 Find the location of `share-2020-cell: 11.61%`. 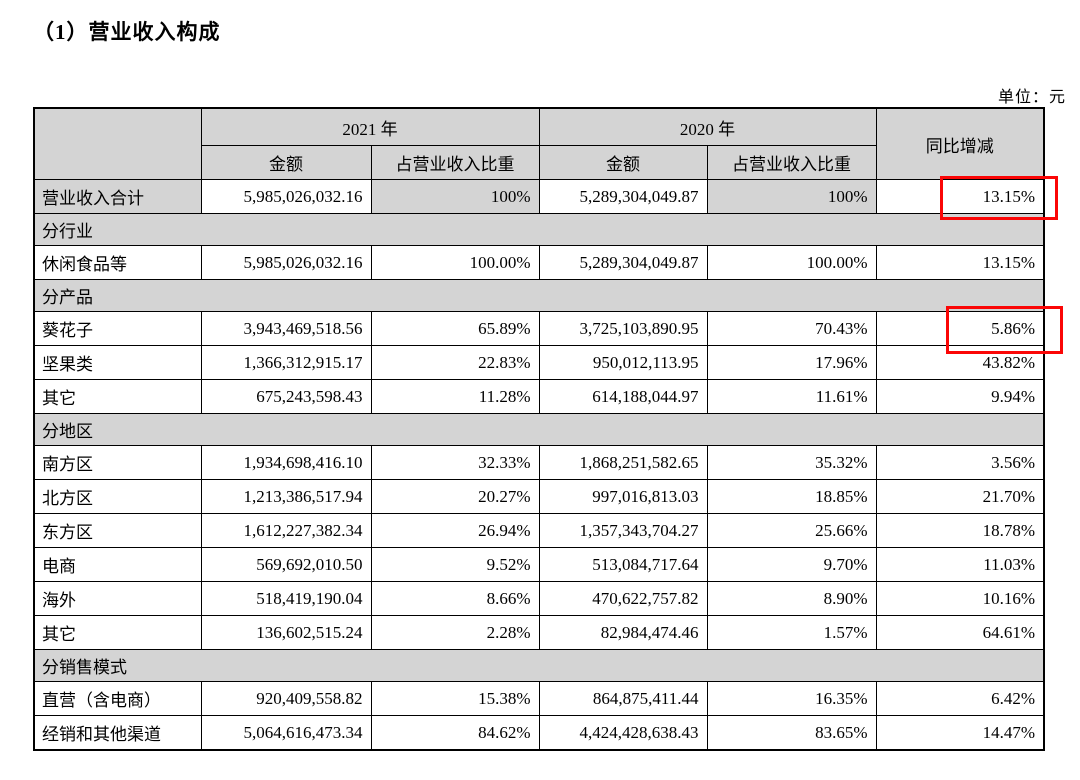

share-2020-cell: 11.61% is located at coordinates (791, 396).